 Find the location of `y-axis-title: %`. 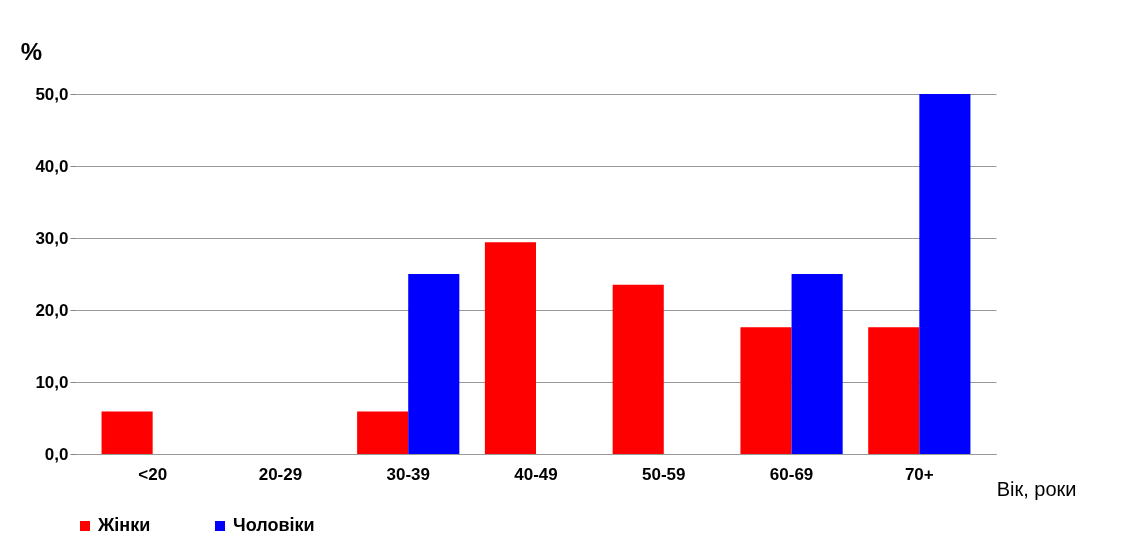

y-axis-title: % is located at coordinates (31, 51).